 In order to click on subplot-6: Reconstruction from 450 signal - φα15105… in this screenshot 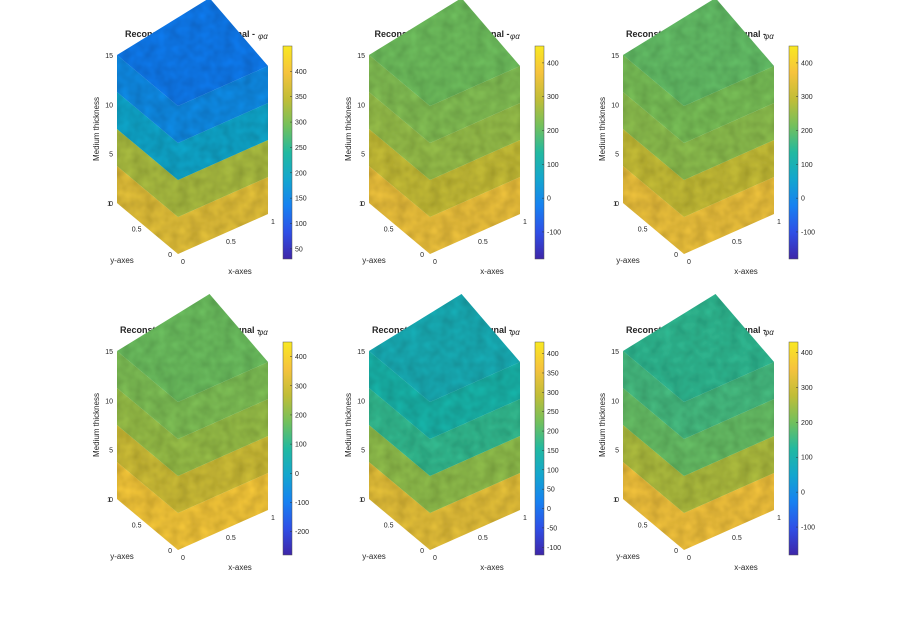, I will do `click(706, 433)`.